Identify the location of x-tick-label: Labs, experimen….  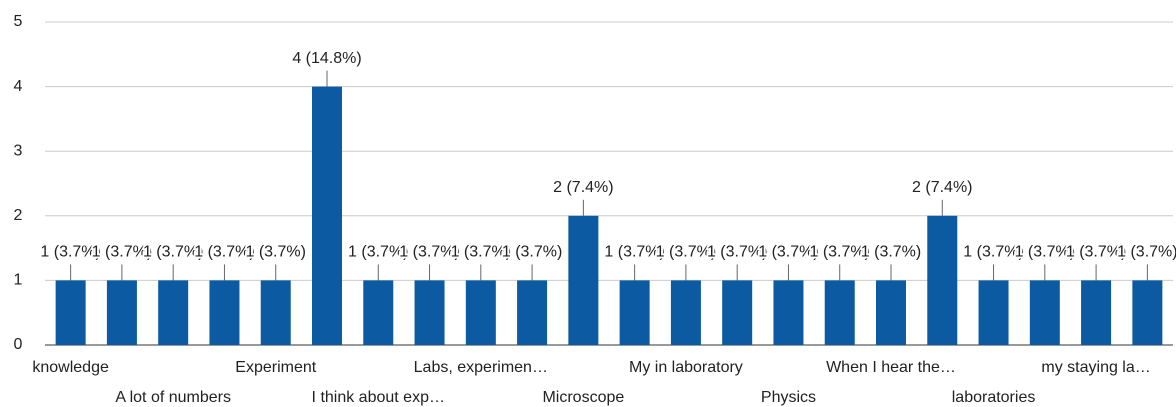
(481, 367).